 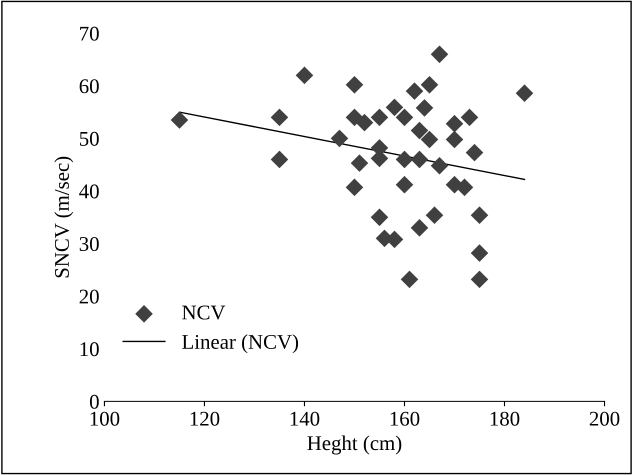 I want to click on y-tick-label: 10, so click(x=89, y=349).